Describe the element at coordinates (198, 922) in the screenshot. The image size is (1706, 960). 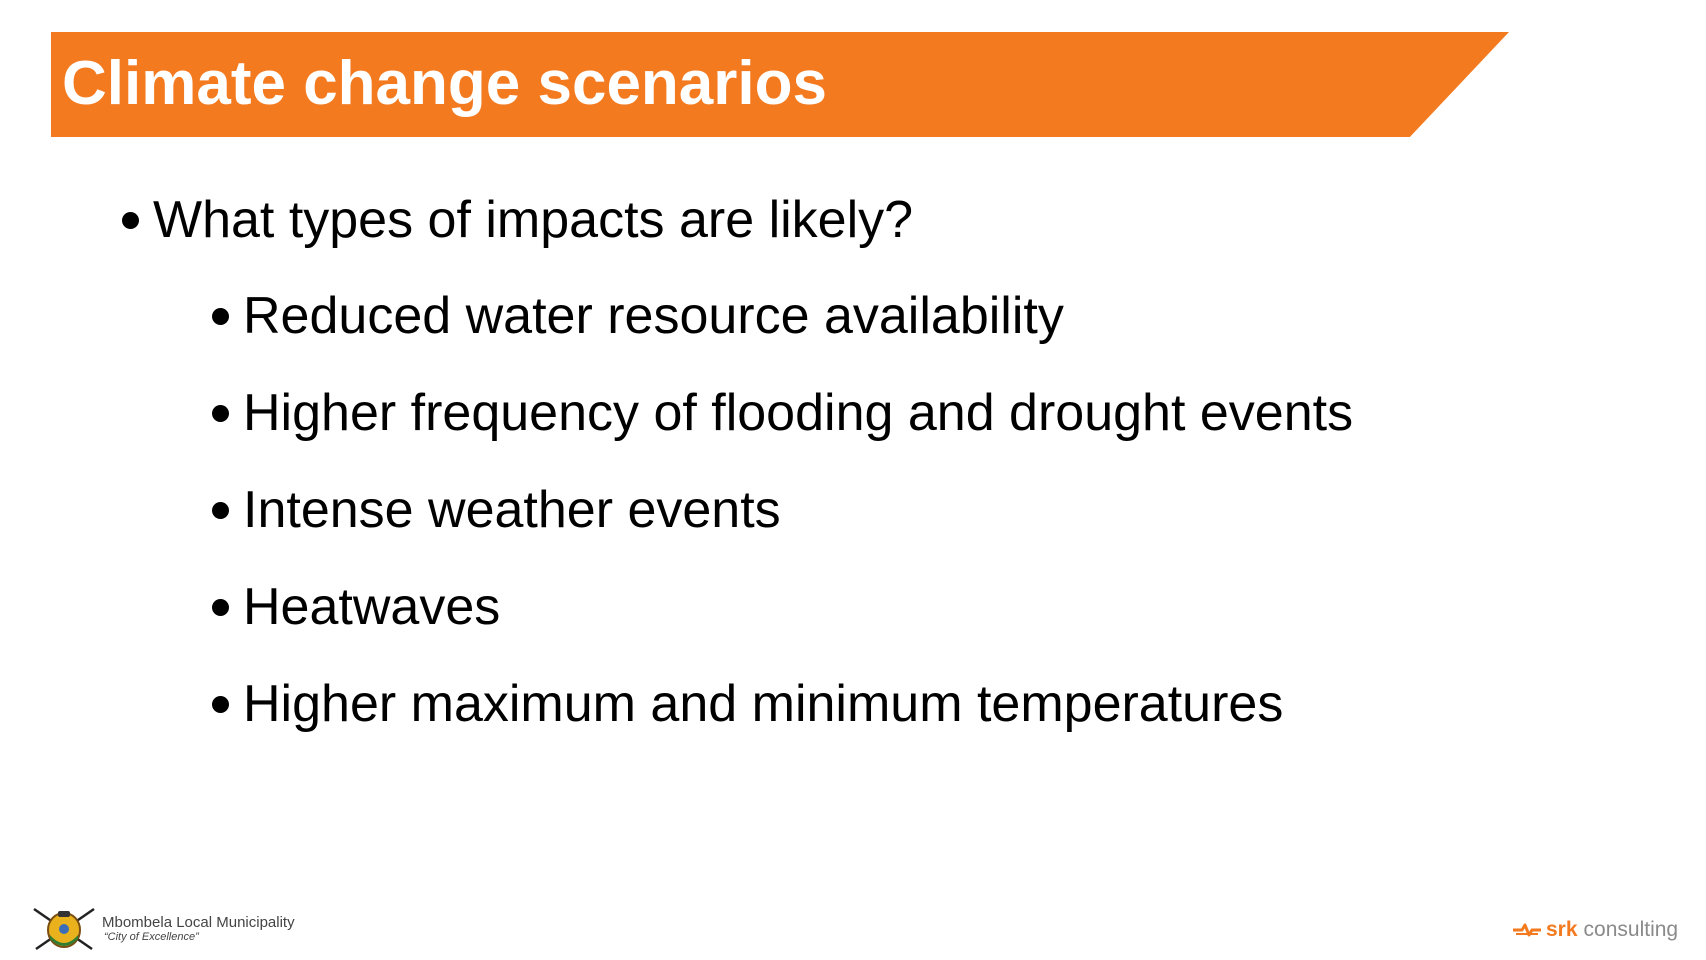
I see `municipality-name: Mbombela Local Municipality` at that location.